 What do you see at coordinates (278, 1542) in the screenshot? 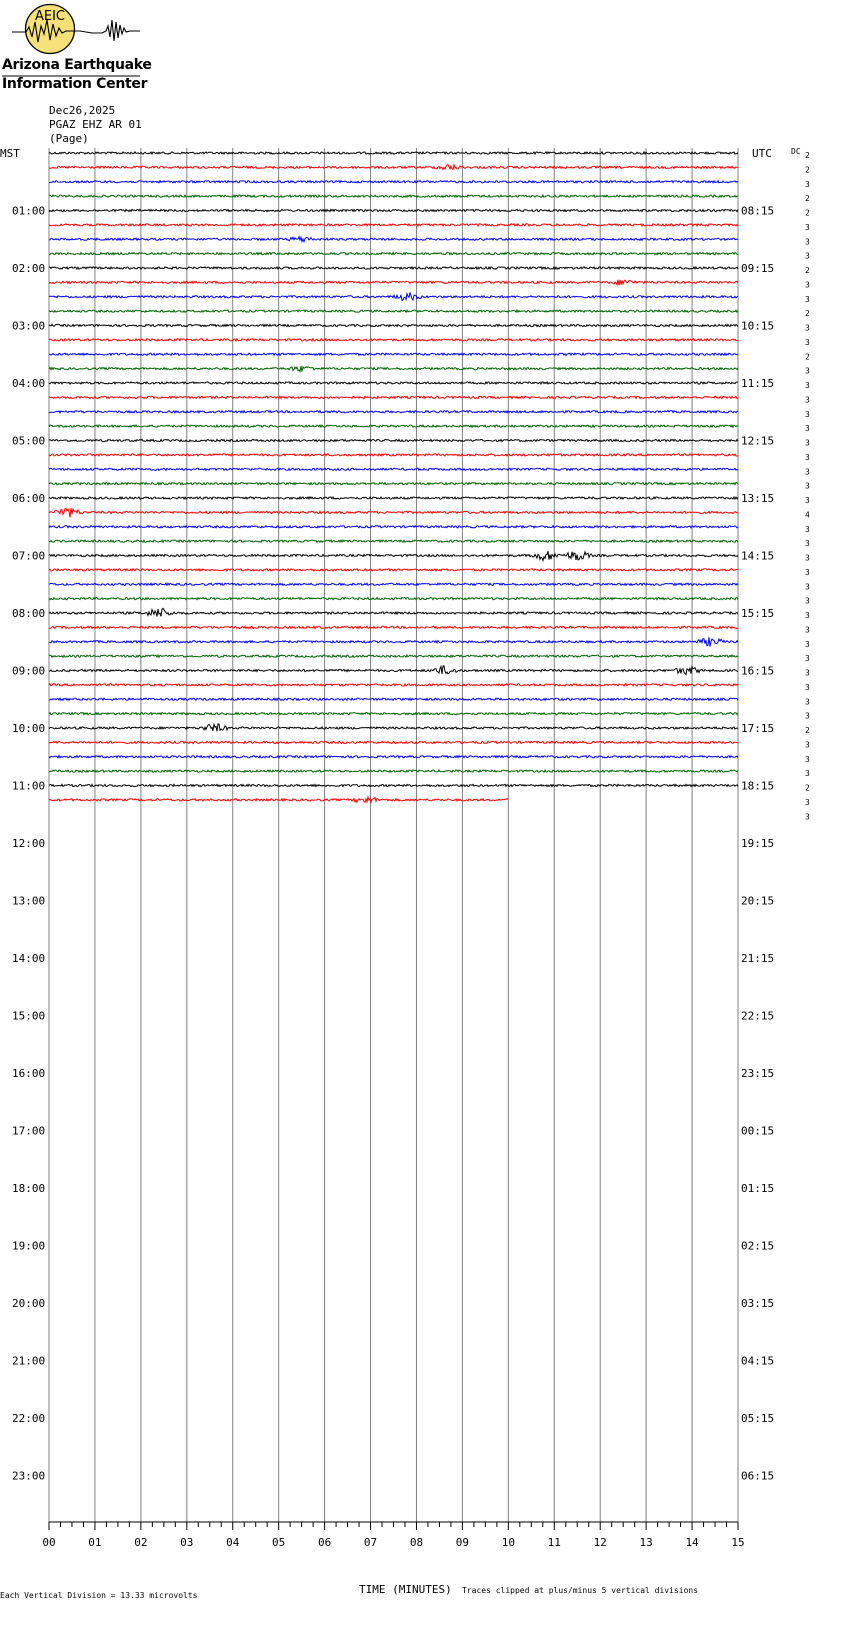
I see `x-tick-label: 05` at bounding box center [278, 1542].